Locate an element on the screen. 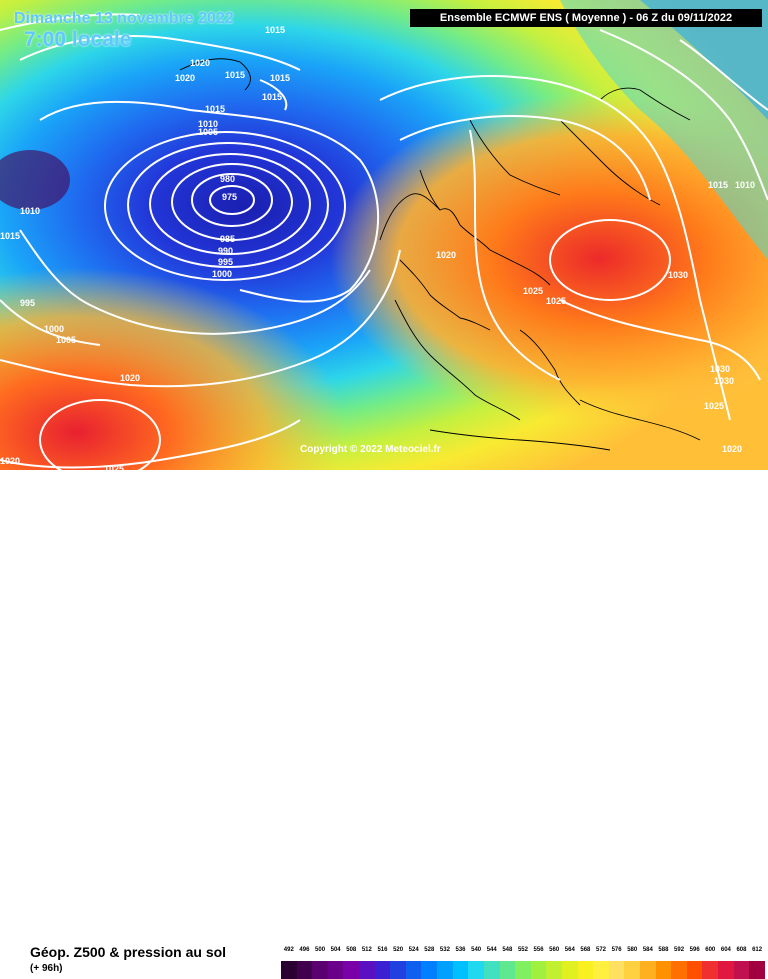 The image size is (768, 979). scale-label: 580 is located at coordinates (632, 950).